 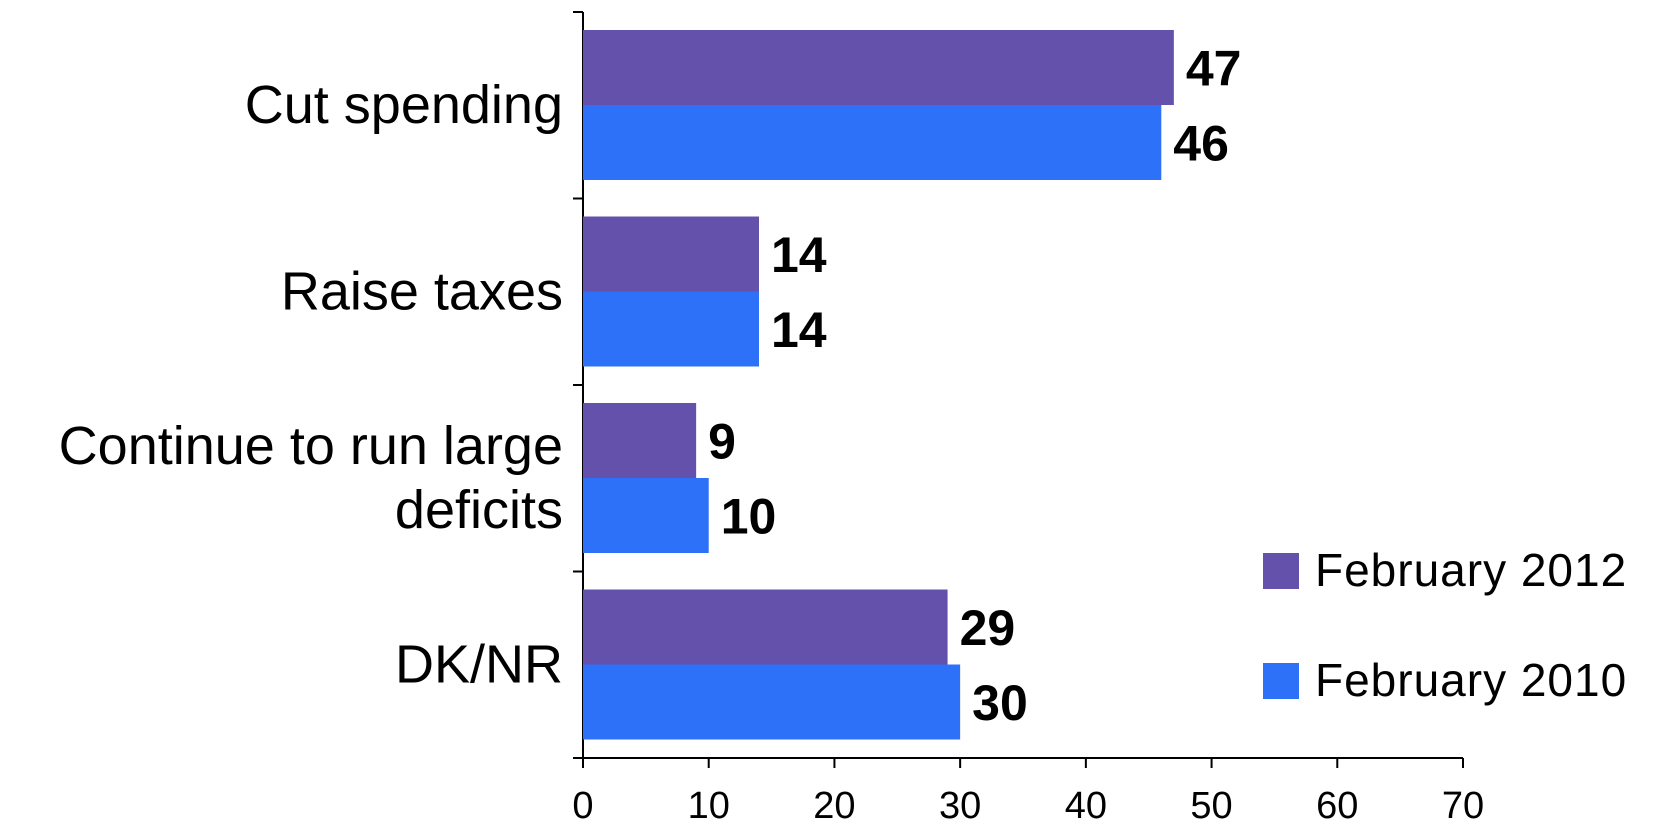 What do you see at coordinates (422, 292) in the screenshot?
I see `category-label: Raise taxes` at bounding box center [422, 292].